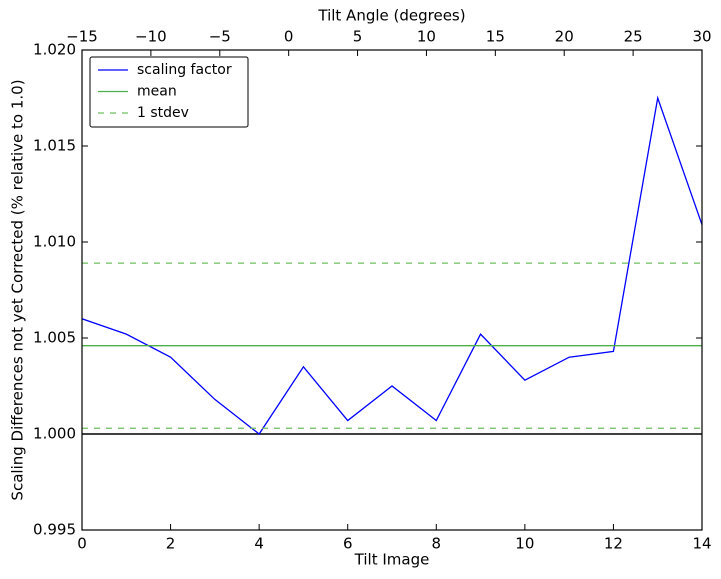 The height and width of the screenshot is (579, 721). What do you see at coordinates (54, 146) in the screenshot?
I see `y-tick-label: 1.015` at bounding box center [54, 146].